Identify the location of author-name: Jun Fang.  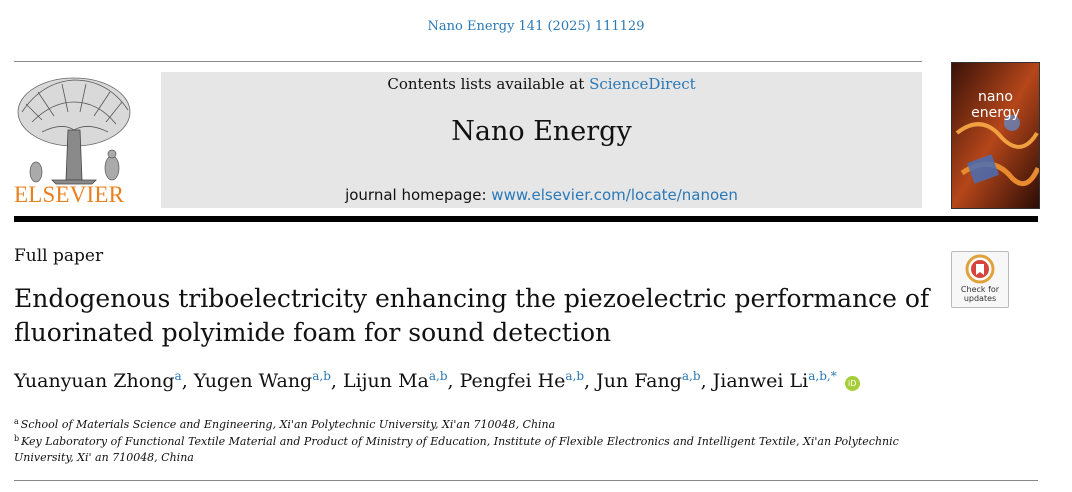
(639, 381).